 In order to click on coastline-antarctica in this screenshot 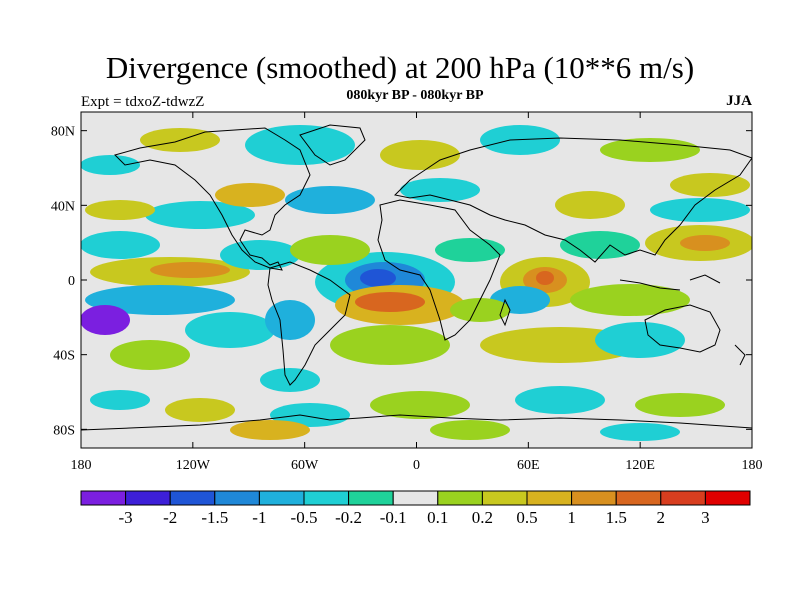, I will do `click(416, 422)`.